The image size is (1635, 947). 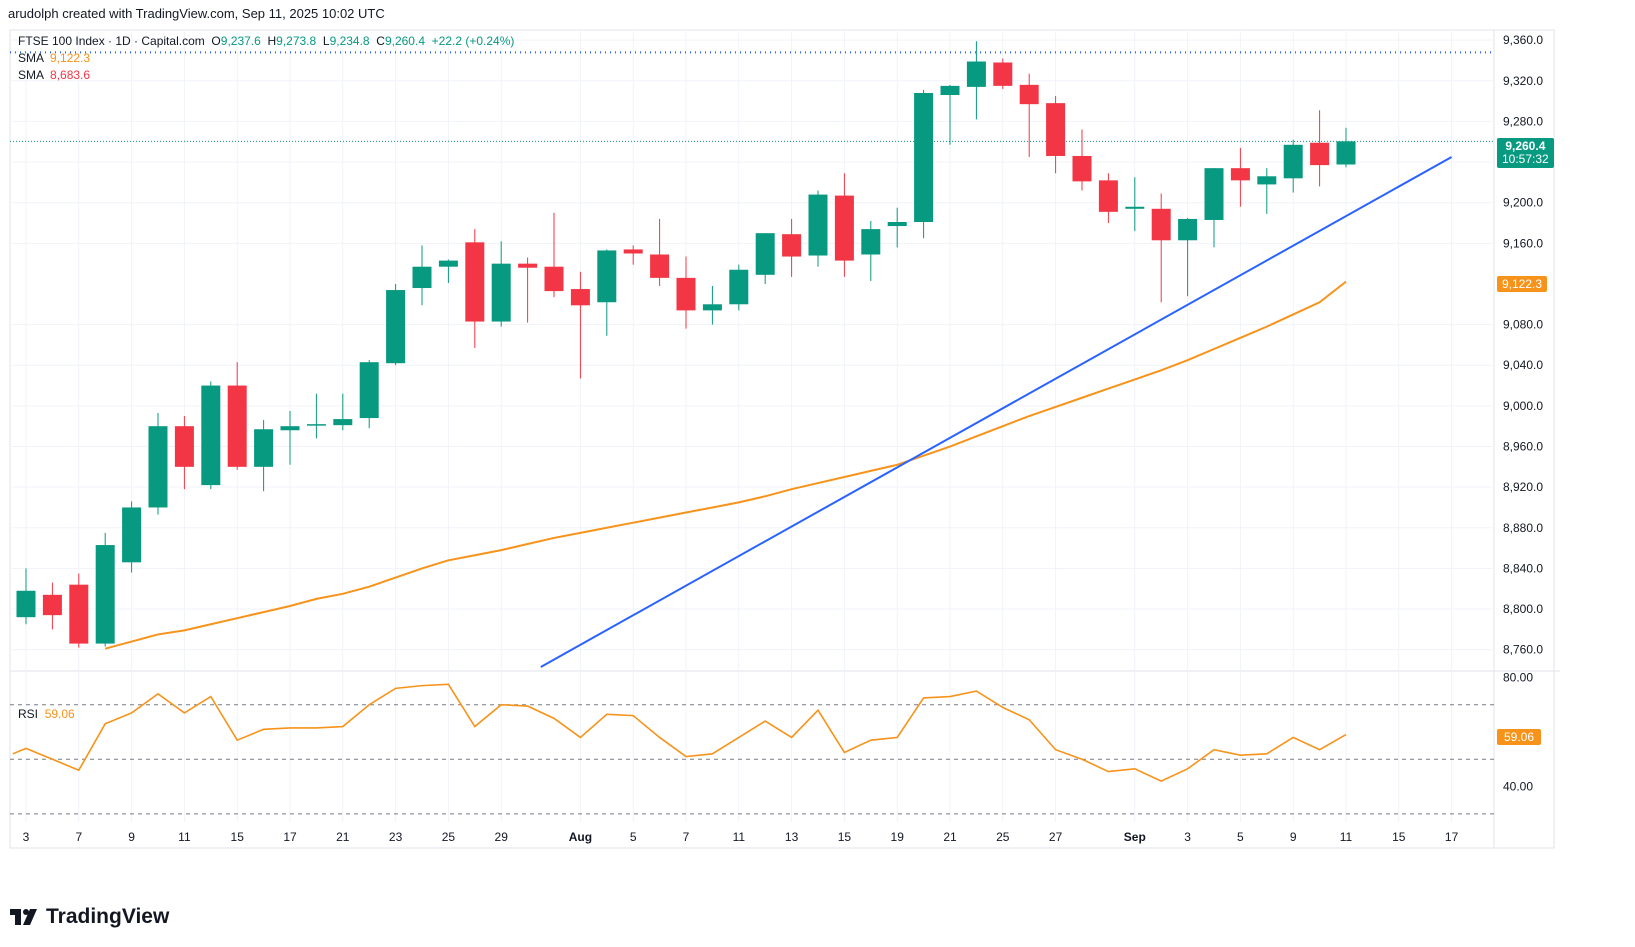 What do you see at coordinates (1523, 40) in the screenshot?
I see `y-tick-label: 9,360.0` at bounding box center [1523, 40].